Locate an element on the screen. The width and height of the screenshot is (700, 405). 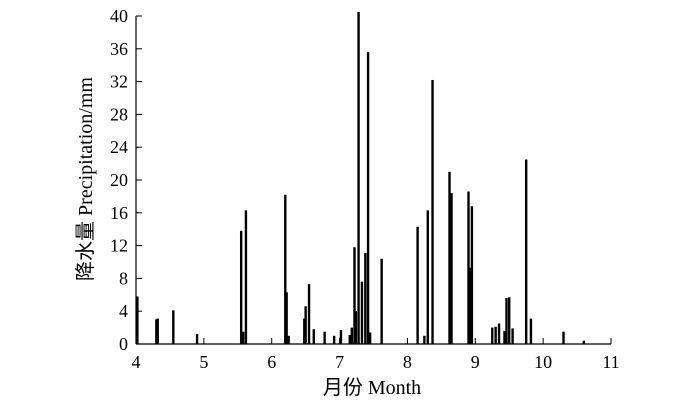
y-tick-label: 20 is located at coordinates (119, 180).